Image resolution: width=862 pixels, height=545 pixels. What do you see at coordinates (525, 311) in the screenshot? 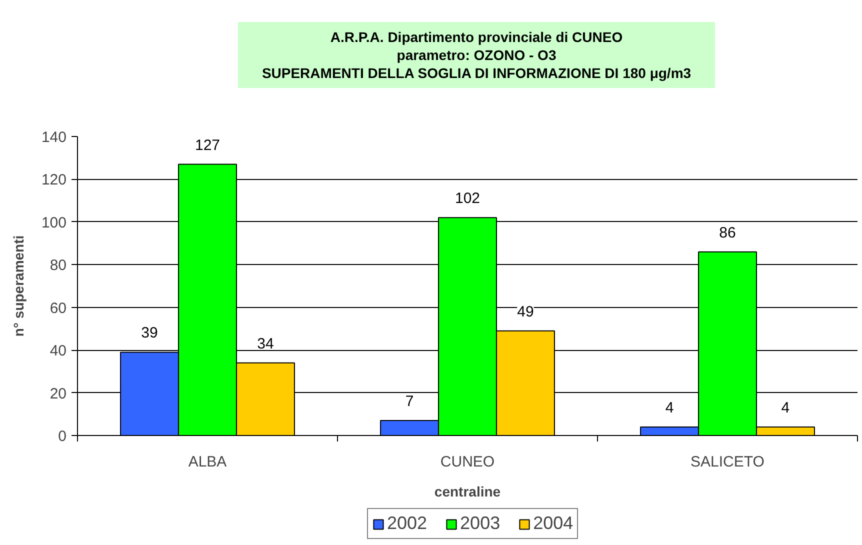
I see `data-label: 49` at bounding box center [525, 311].